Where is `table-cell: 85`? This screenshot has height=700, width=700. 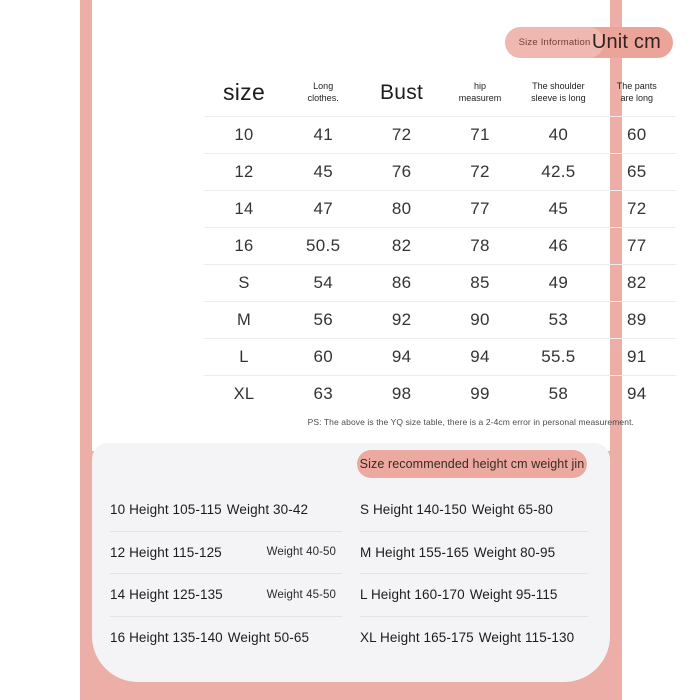 table-cell: 85 is located at coordinates (480, 282).